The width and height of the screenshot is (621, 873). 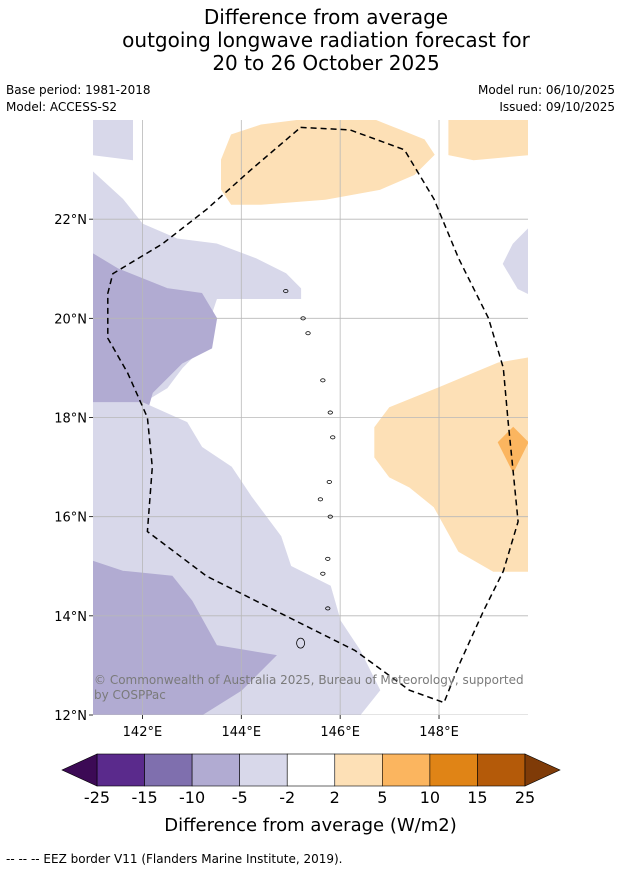 I want to click on issued-text: Issued: 09/10/2025, so click(x=557, y=107).